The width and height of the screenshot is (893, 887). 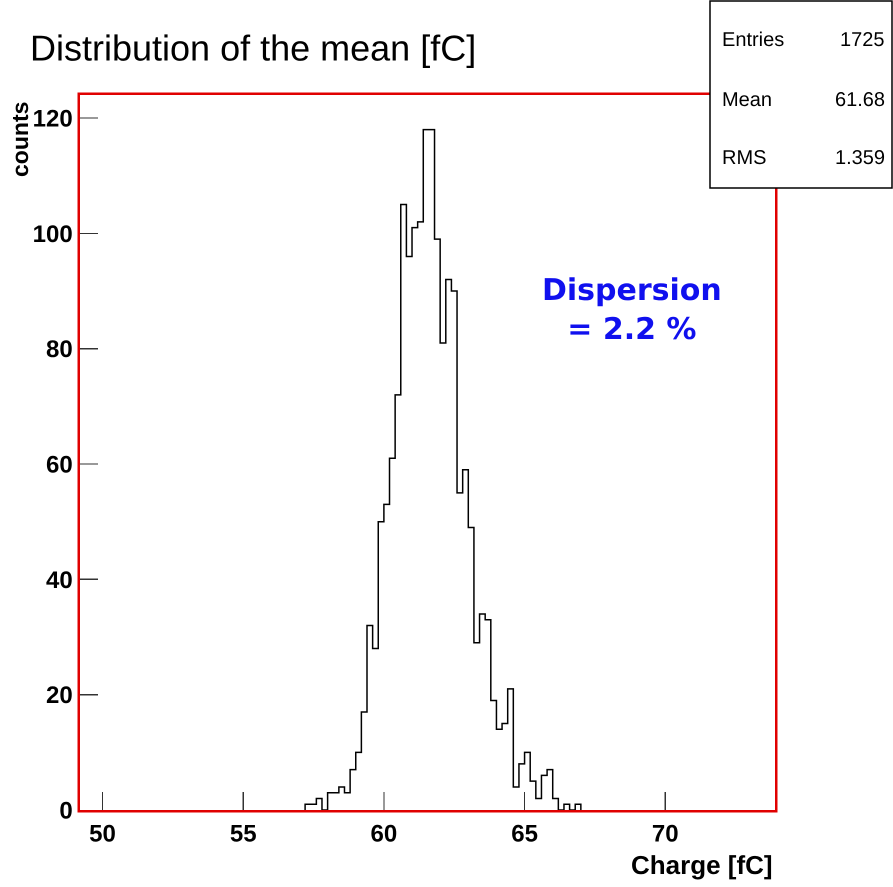 I want to click on y-tick-label: 60, so click(x=59, y=464).